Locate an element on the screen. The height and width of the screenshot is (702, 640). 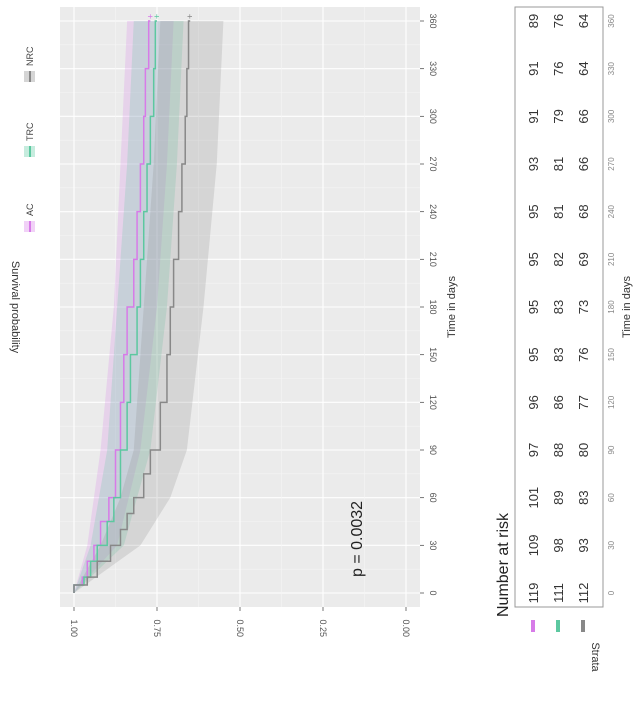
survival-curve-ac is located at coordinates (112, 306).